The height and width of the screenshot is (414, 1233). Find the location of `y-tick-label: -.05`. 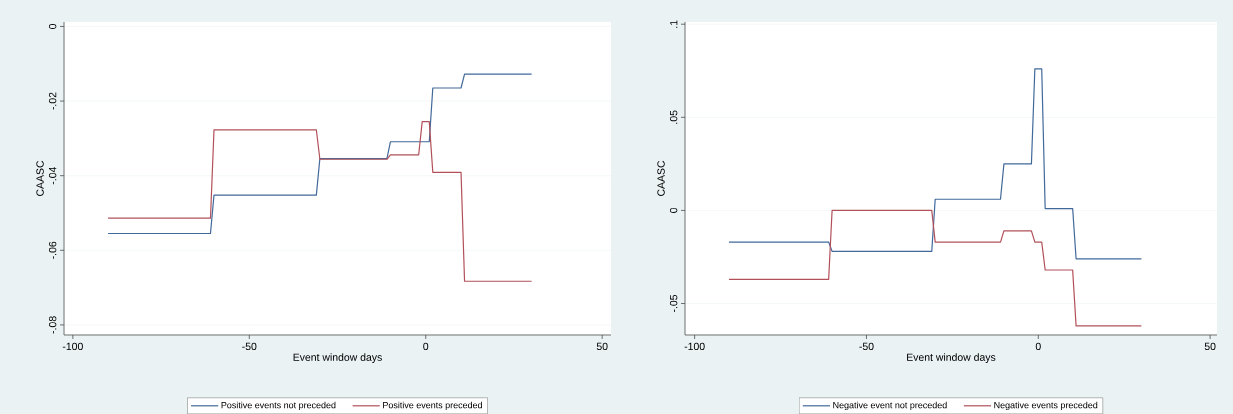

y-tick-label: -.05 is located at coordinates (673, 303).